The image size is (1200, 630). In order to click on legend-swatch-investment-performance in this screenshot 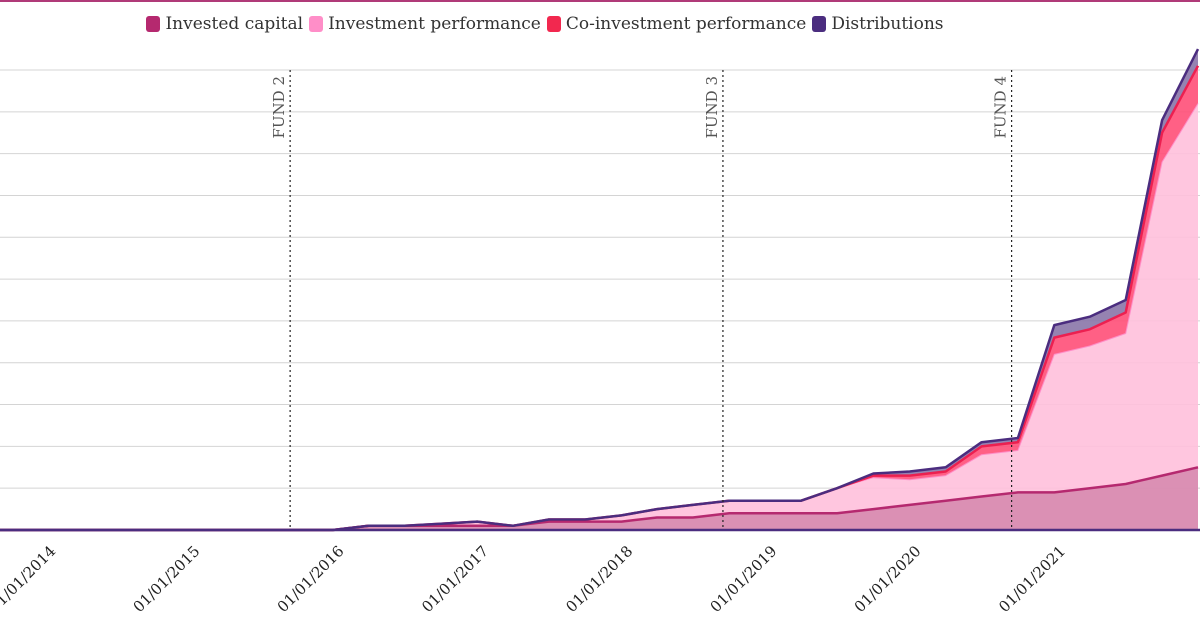, I will do `click(316, 24)`.